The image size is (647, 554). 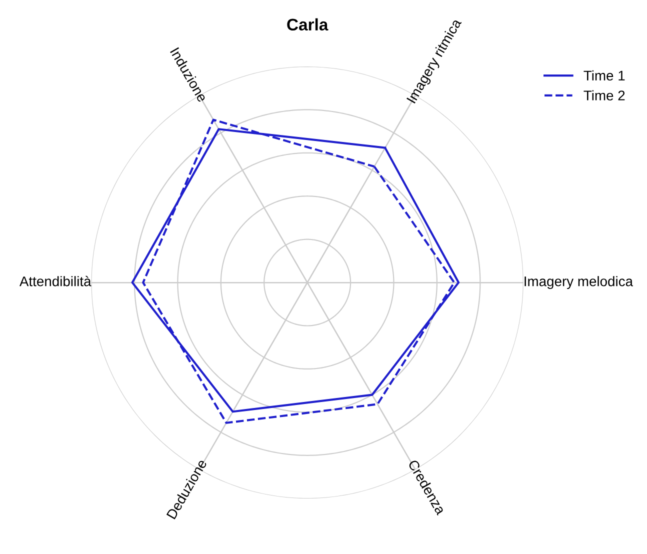 What do you see at coordinates (604, 95) in the screenshot?
I see `legend-label: Time 2` at bounding box center [604, 95].